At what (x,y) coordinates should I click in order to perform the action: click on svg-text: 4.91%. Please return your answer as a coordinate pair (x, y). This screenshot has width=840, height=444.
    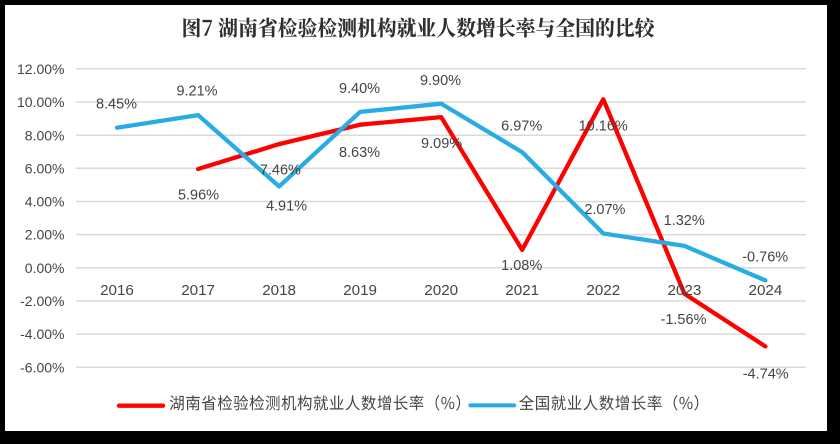
    Looking at the image, I should click on (286, 207).